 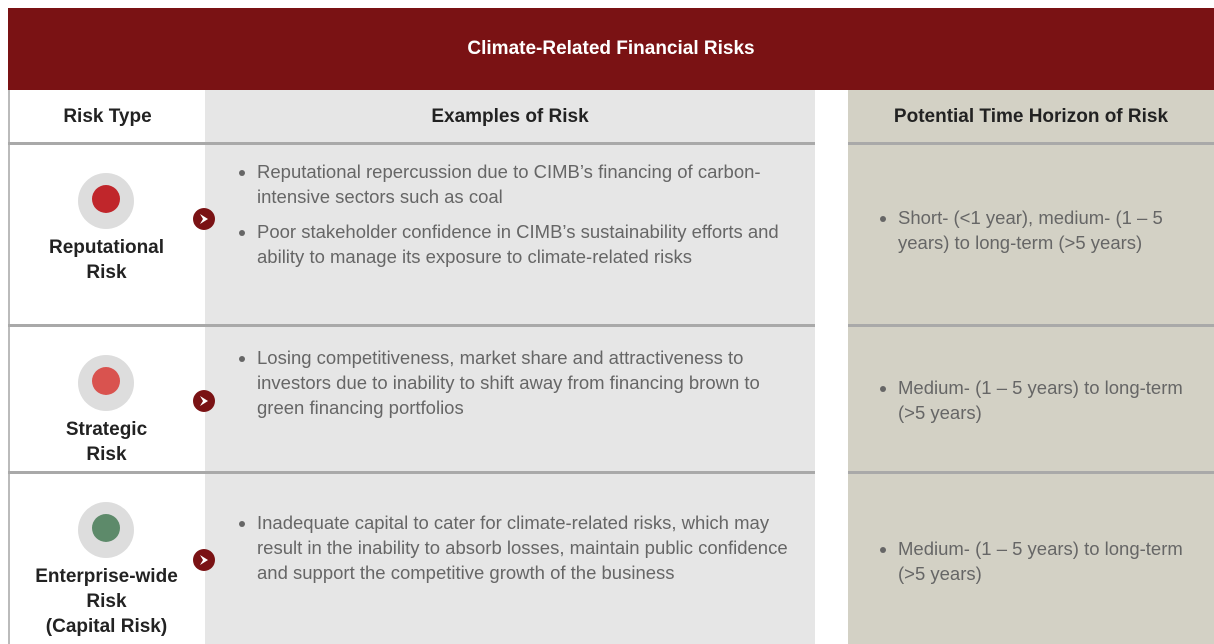 I want to click on risk-type: Strategic Risk, so click(x=106, y=442).